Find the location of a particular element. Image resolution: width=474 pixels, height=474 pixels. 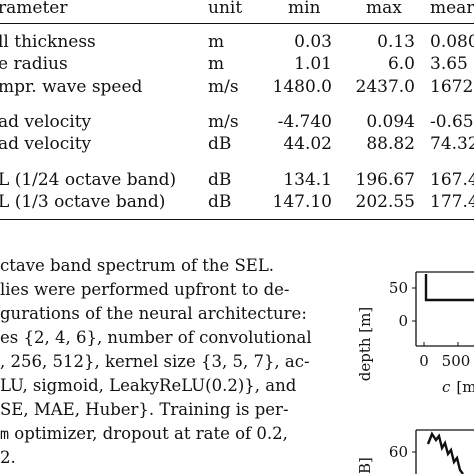

min-cell: 44.02 is located at coordinates (307, 144).